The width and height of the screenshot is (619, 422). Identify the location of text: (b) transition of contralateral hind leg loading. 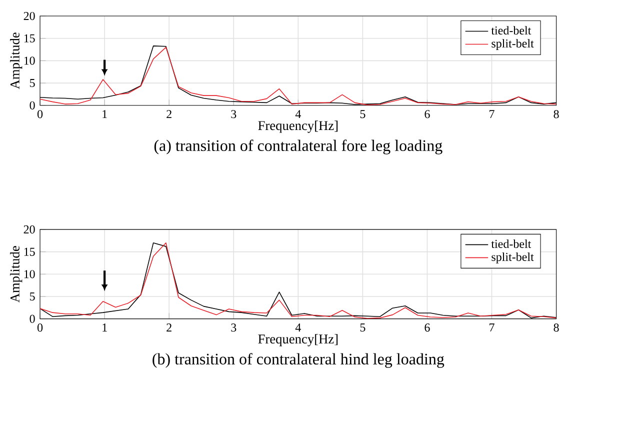
(298, 360).